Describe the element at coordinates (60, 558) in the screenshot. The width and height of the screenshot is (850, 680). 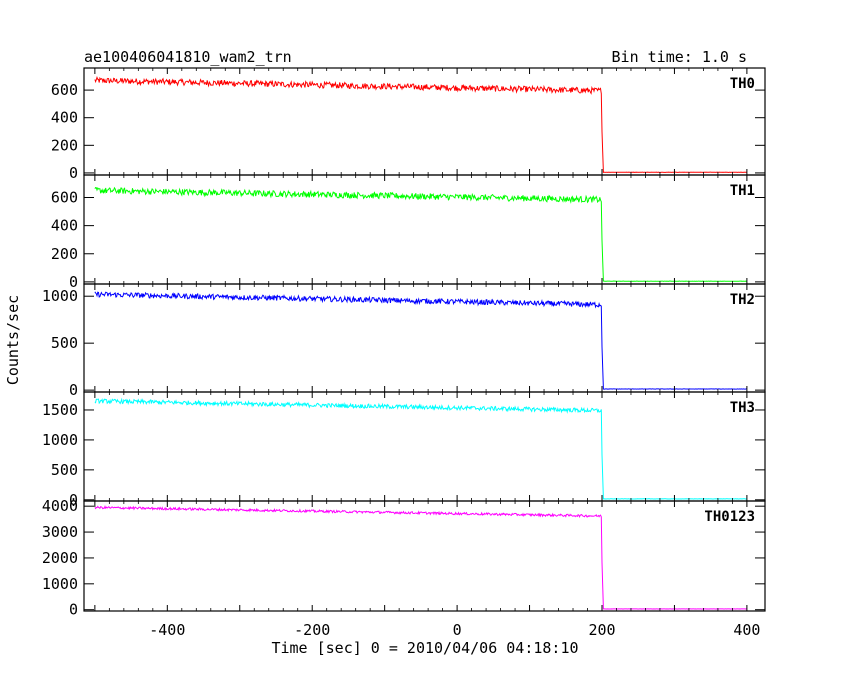
I see `y-tick-label: 2000` at that location.